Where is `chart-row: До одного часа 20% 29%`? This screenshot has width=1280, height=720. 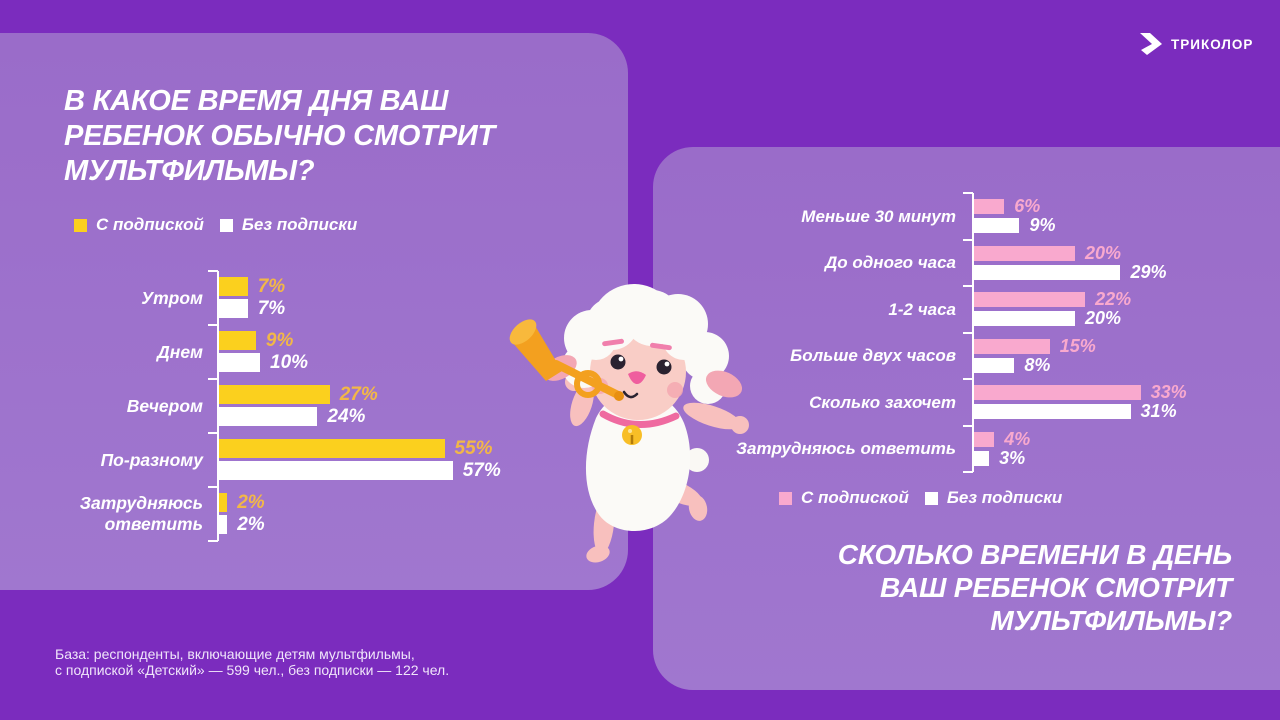
chart-row: До одного часа 20% 29% is located at coordinates (969, 262).